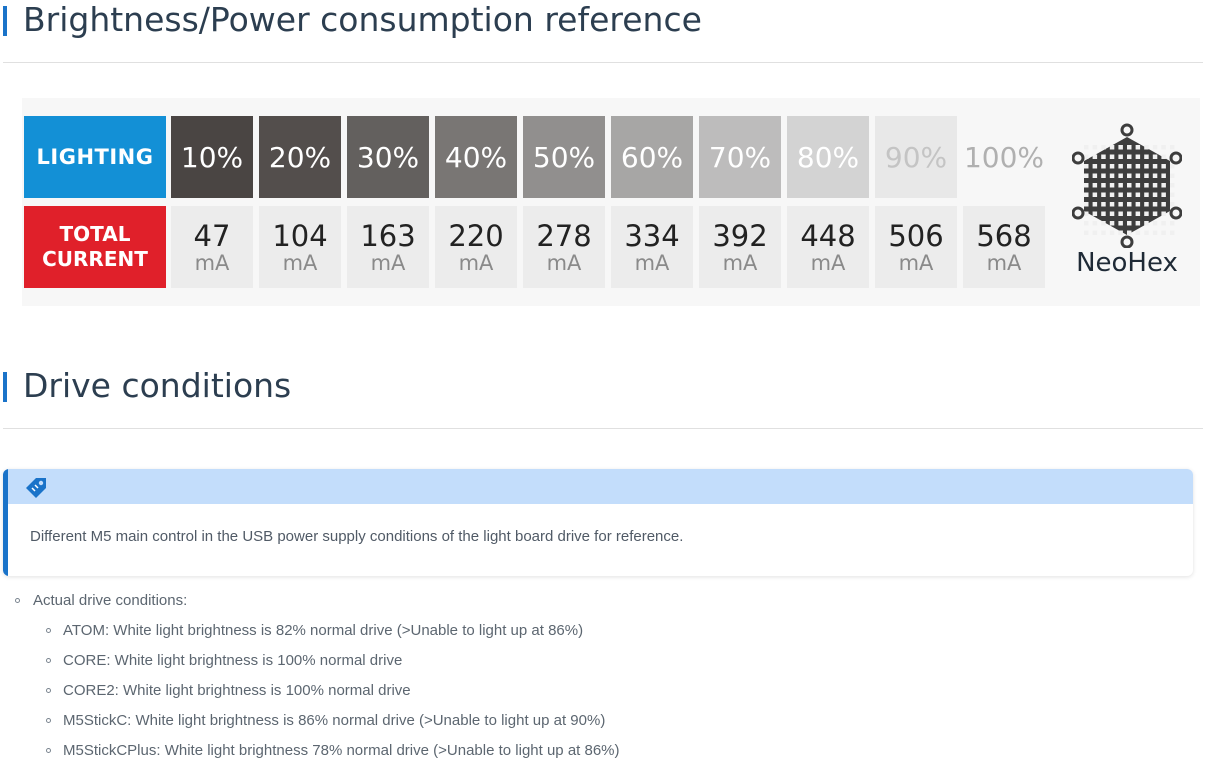 This screenshot has width=1209, height=781. Describe the element at coordinates (652, 236) in the screenshot. I see `current-value: 334` at that location.